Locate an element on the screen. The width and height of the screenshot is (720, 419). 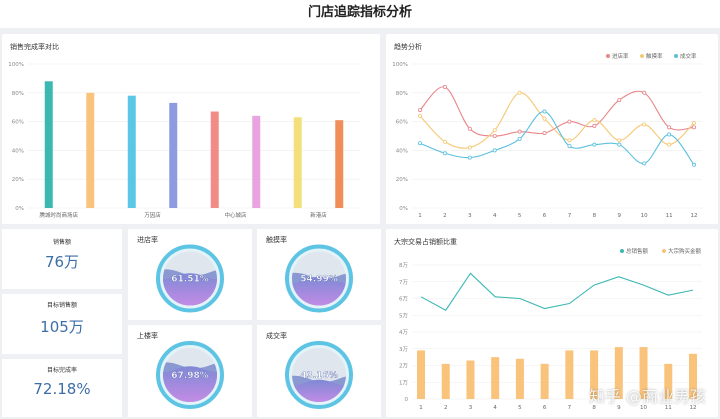
combo-xtick-label: 4 is located at coordinates (495, 408).